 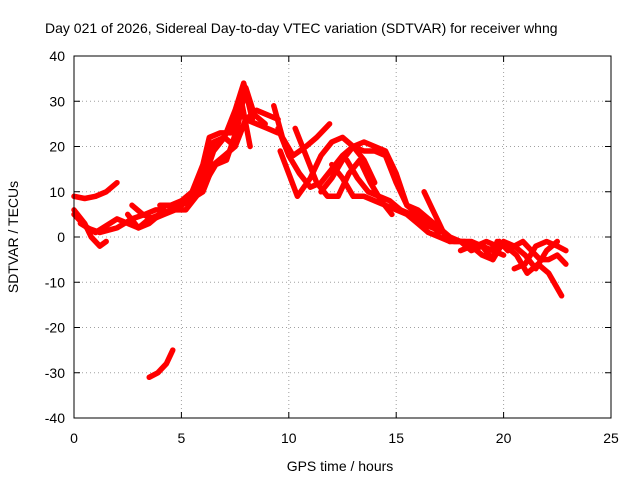 I want to click on x-tick-label: 15, so click(x=396, y=438).